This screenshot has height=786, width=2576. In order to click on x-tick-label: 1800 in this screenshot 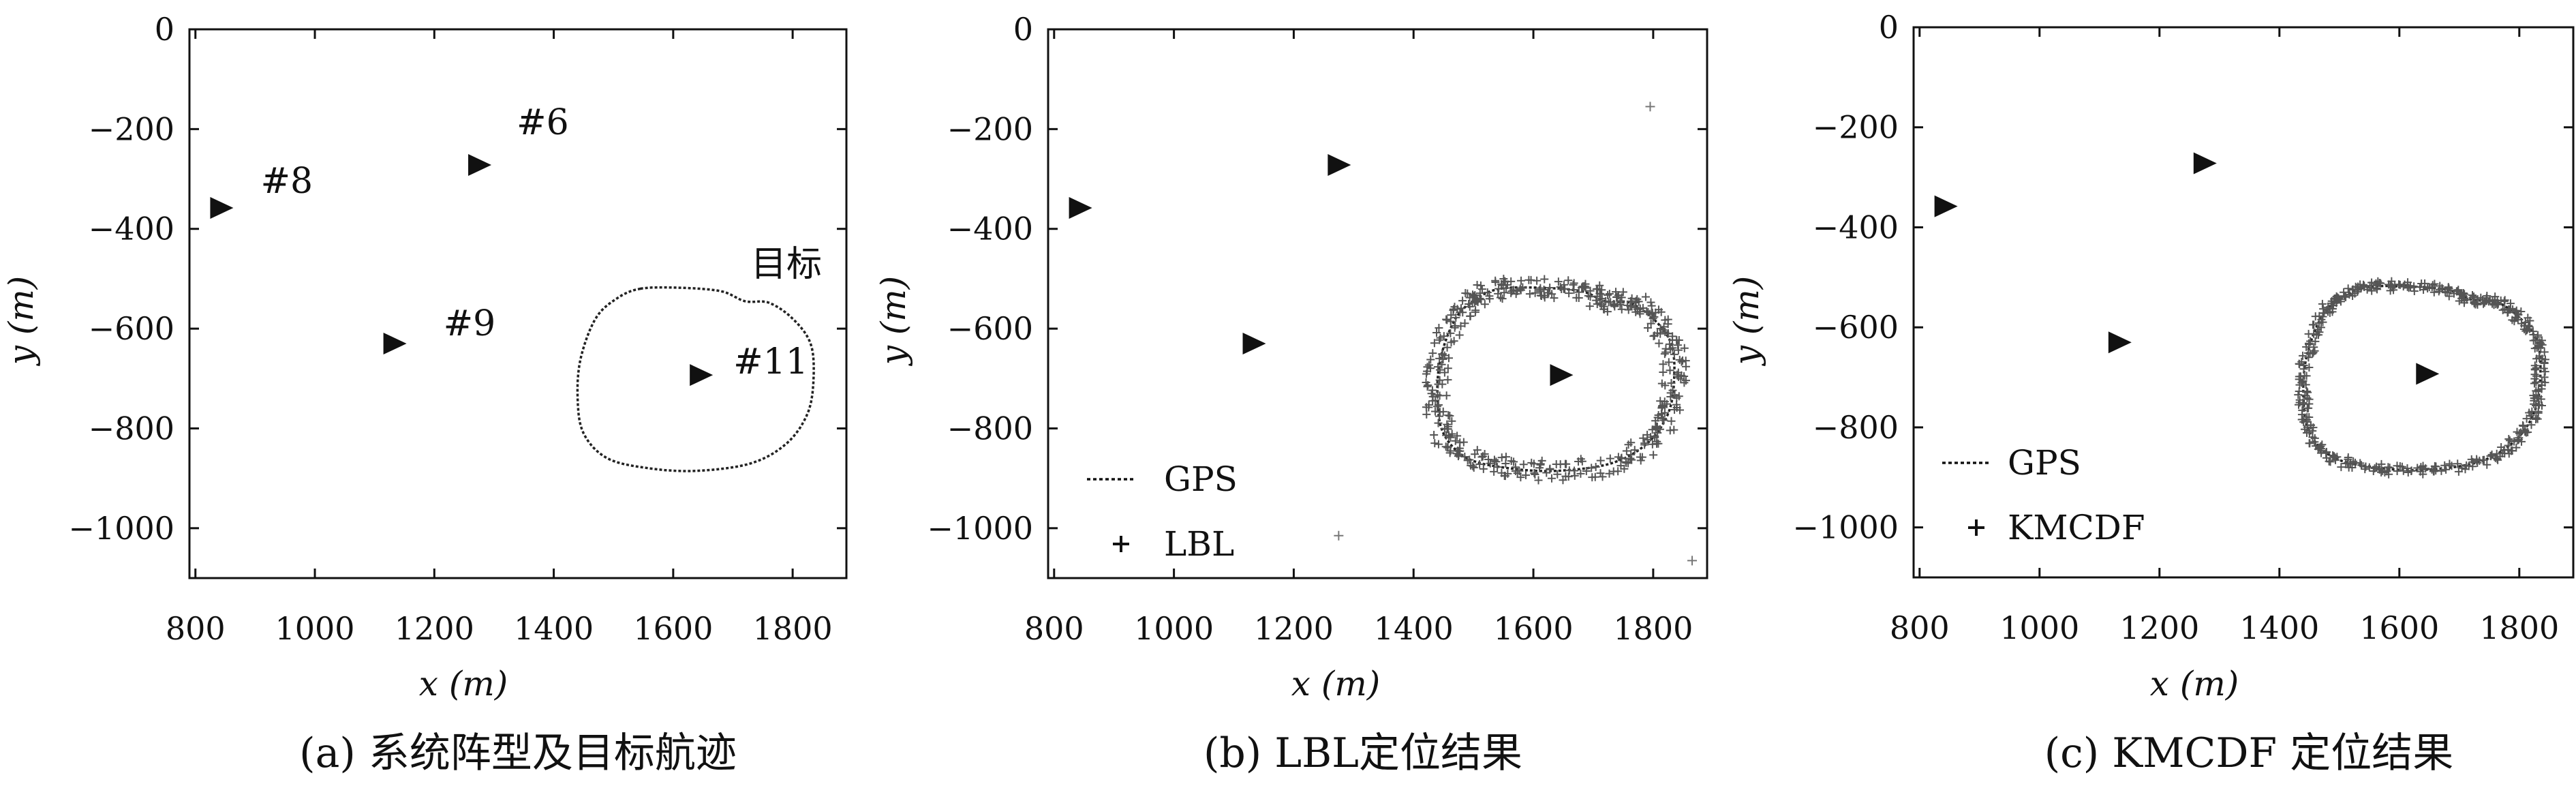, I will do `click(1653, 628)`.